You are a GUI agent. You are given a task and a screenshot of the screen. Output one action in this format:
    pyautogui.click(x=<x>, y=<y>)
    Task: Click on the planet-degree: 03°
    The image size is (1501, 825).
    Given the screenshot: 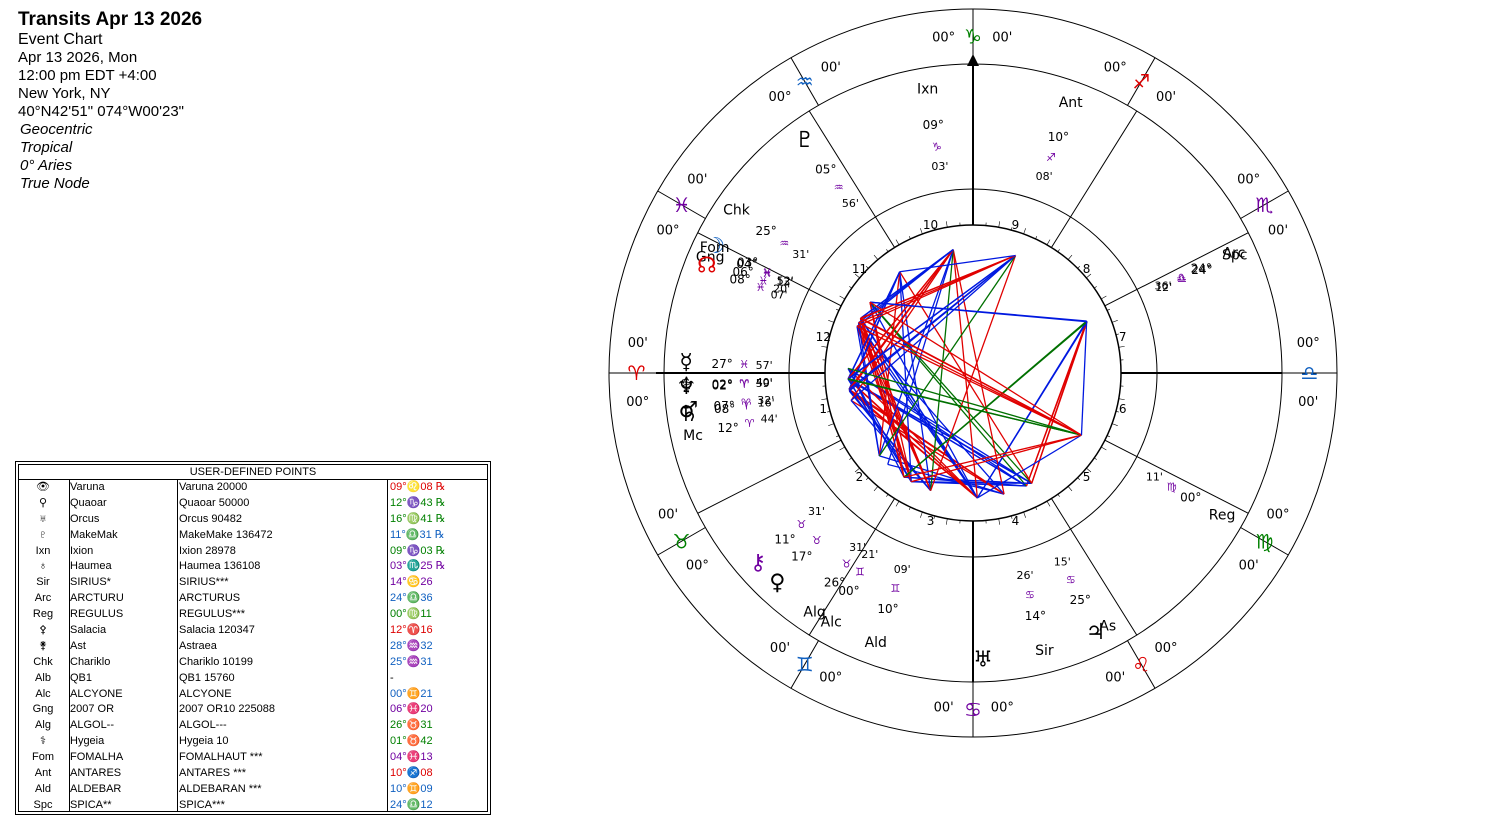 What is the action you would take?
    pyautogui.click(x=747, y=263)
    